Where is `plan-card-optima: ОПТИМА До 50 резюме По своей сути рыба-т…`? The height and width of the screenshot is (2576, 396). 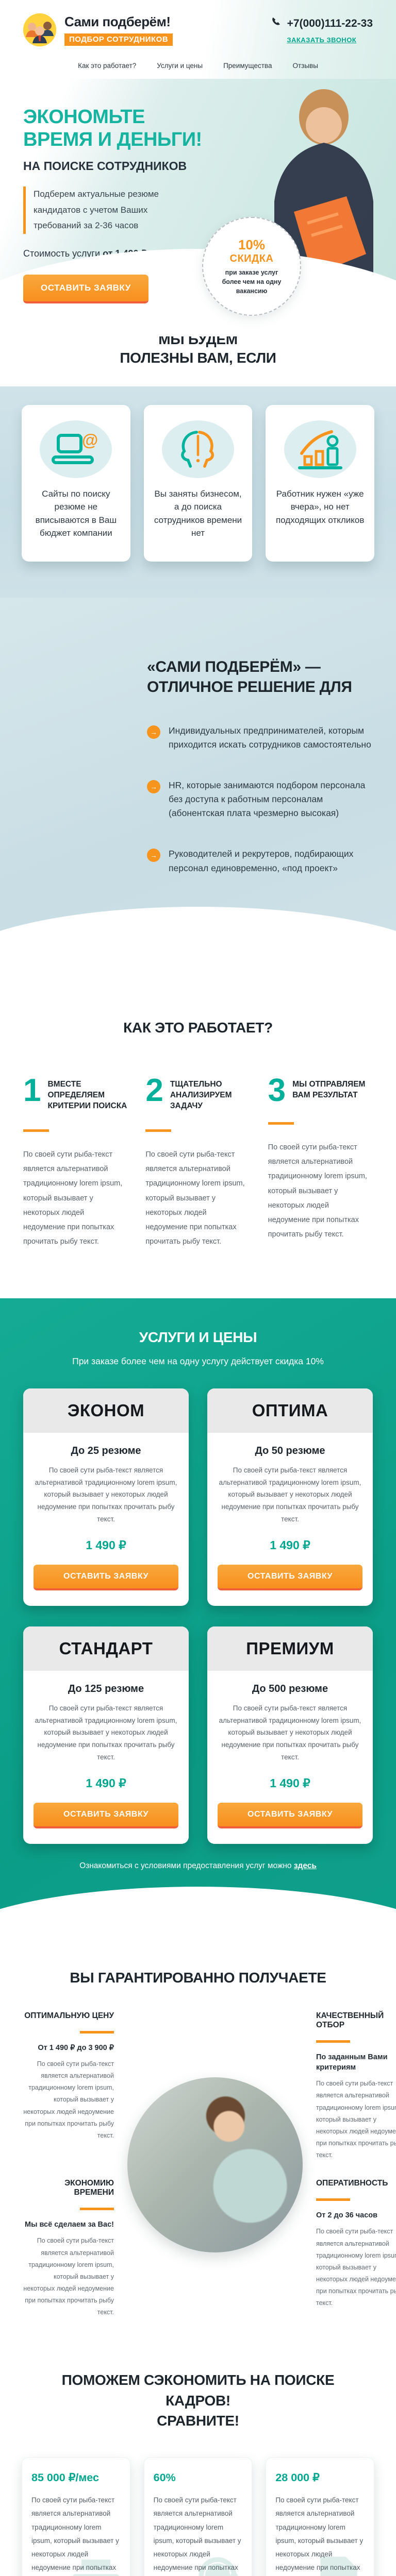 plan-card-optima: ОПТИМА До 50 резюме По своей сути рыба-т… is located at coordinates (290, 1497).